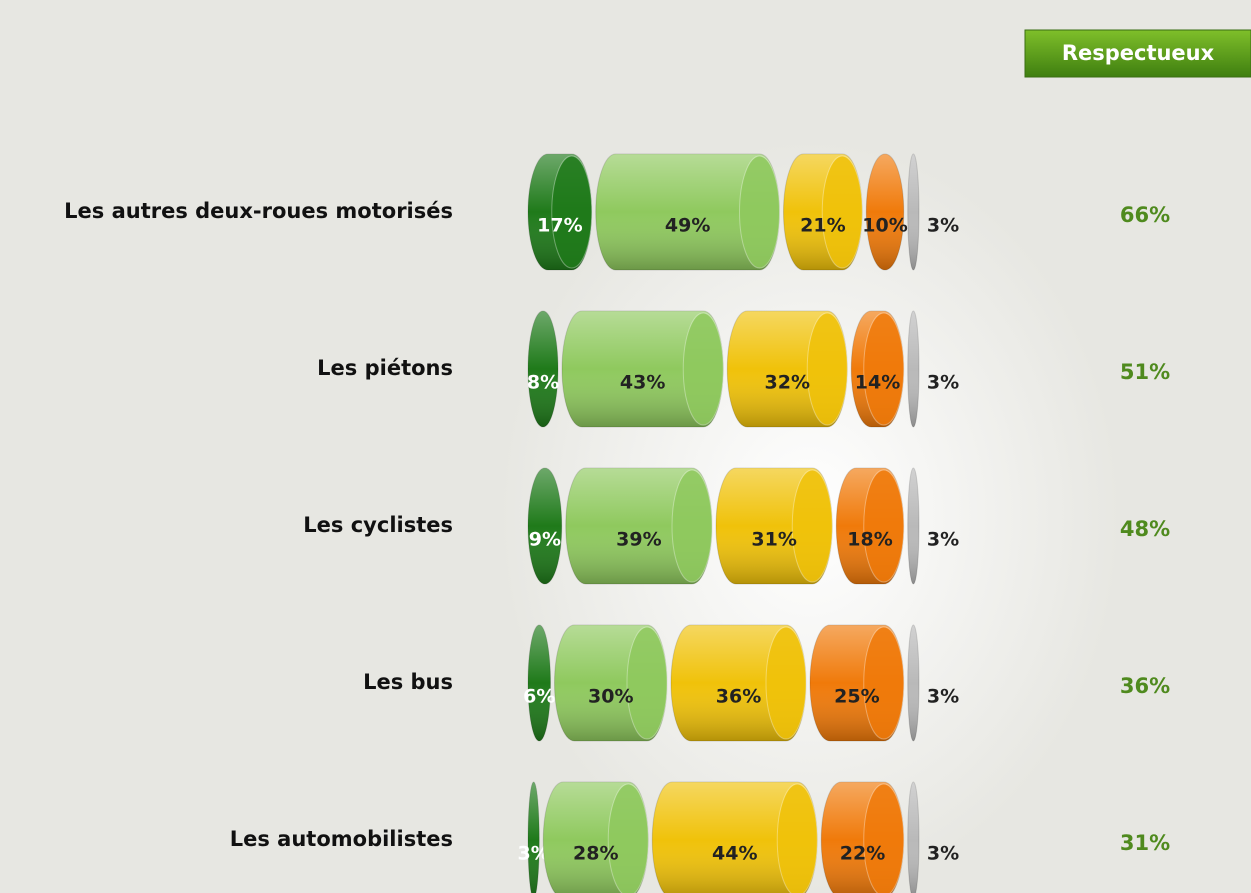 Image resolution: width=1251 pixels, height=893 pixels. I want to click on value-label: 6%, so click(539, 697).